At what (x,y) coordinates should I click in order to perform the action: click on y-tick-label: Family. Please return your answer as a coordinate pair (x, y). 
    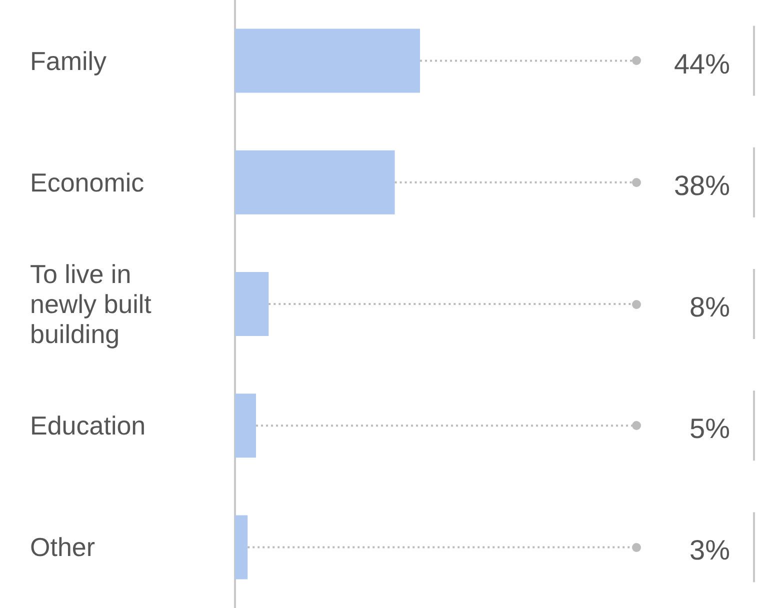
    Looking at the image, I should click on (68, 61).